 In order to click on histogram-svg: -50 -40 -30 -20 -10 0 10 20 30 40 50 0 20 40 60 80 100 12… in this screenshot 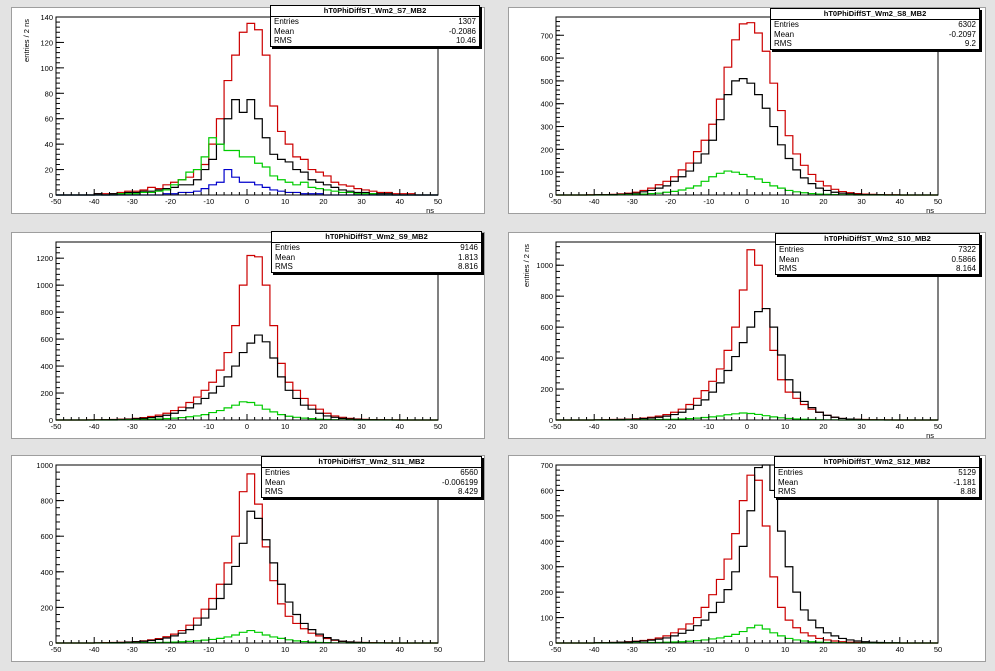, I will do `click(232, 113)`.